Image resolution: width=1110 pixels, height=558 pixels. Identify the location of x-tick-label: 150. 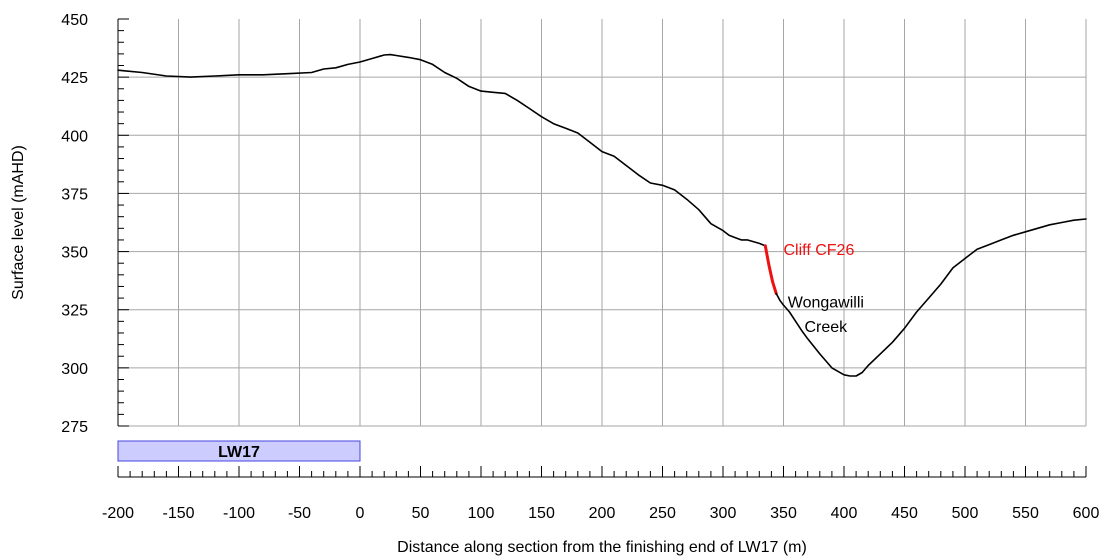
(541, 513).